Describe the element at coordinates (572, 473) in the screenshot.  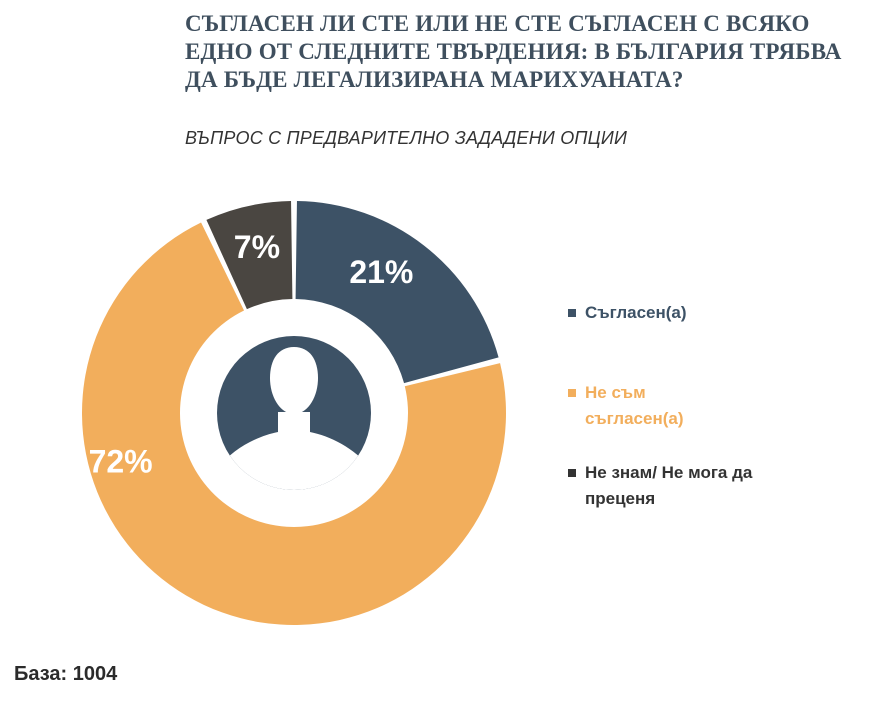
I see `legend-marker-dont-know` at that location.